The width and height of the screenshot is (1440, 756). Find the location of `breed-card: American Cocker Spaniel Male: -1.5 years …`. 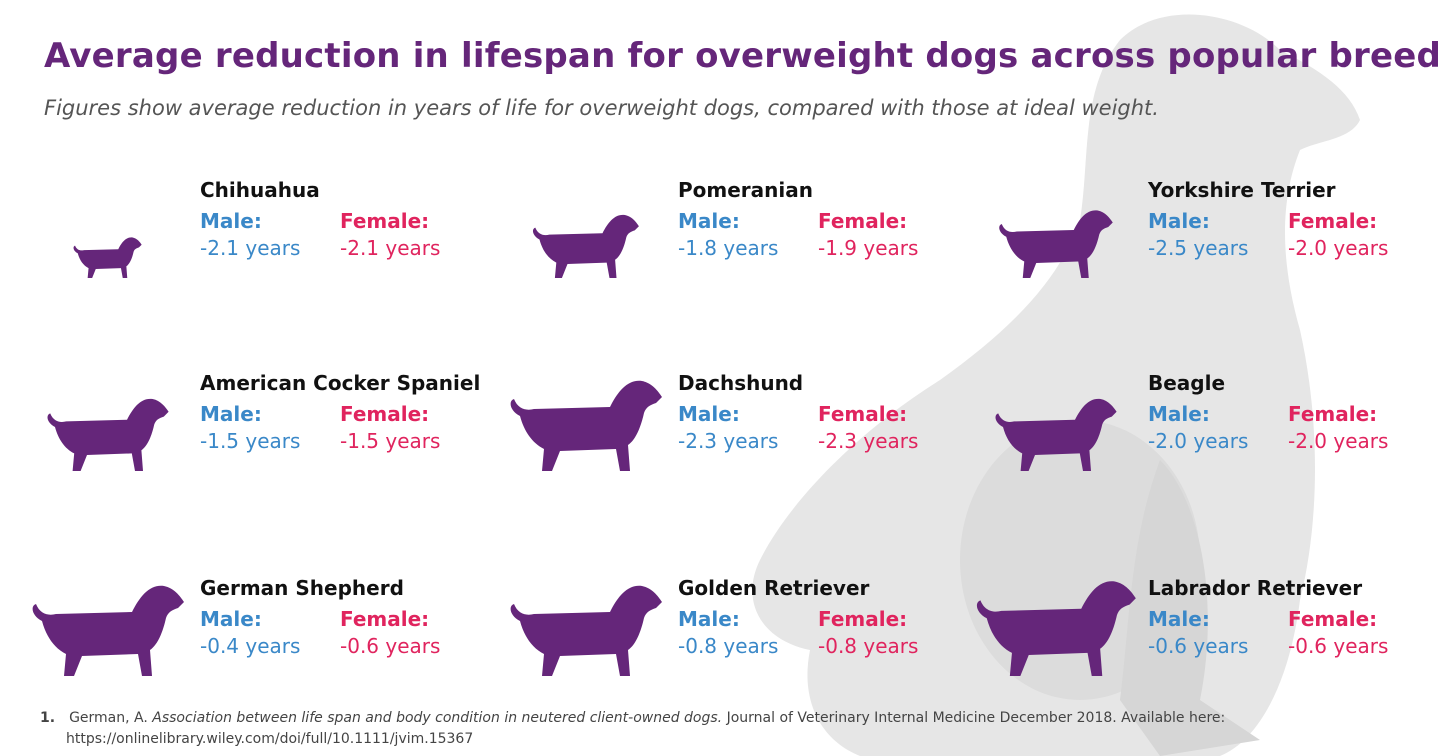

breed-card: American Cocker Spaniel Male: -1.5 years … is located at coordinates (252, 436).